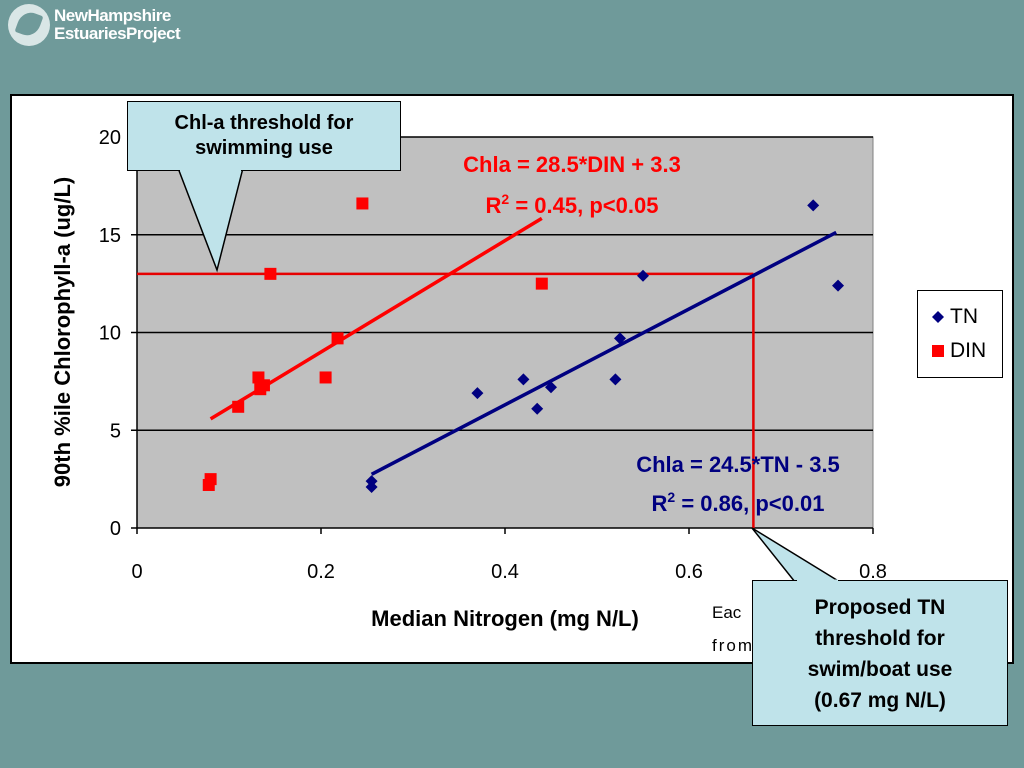  What do you see at coordinates (880, 638) in the screenshot?
I see `tn-callout-line-2: threshold for` at bounding box center [880, 638].